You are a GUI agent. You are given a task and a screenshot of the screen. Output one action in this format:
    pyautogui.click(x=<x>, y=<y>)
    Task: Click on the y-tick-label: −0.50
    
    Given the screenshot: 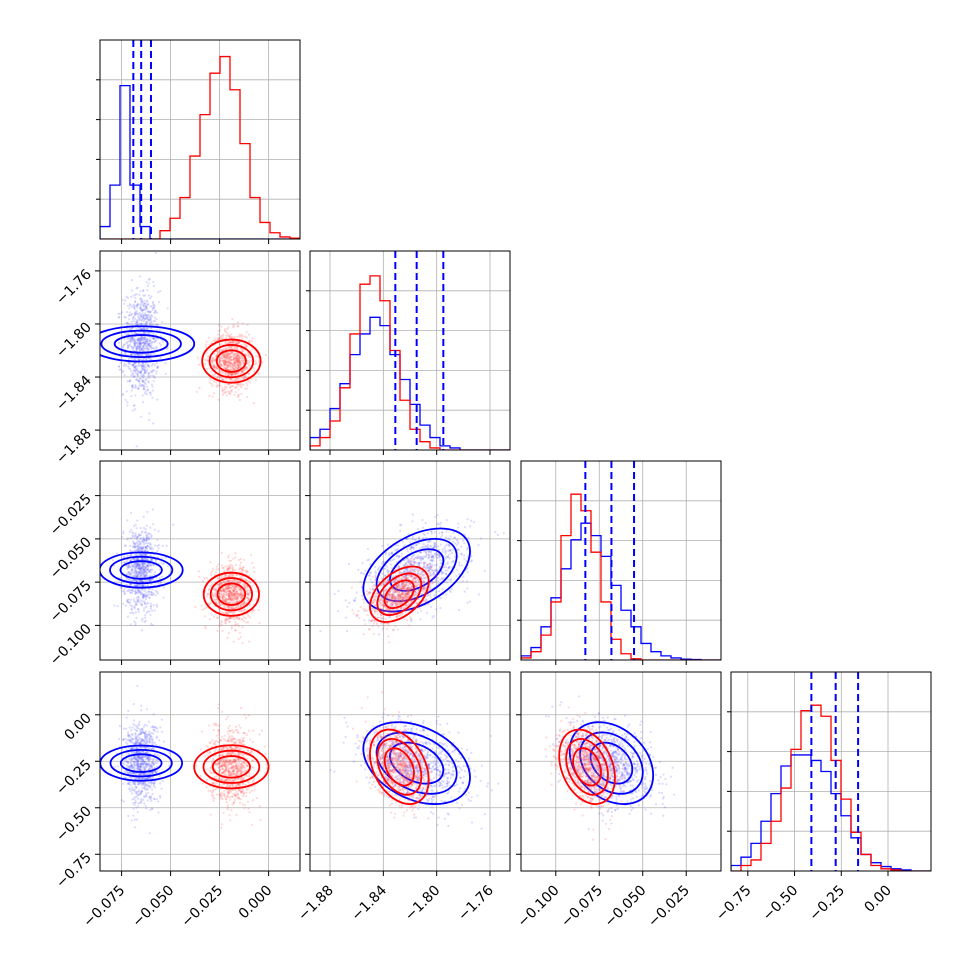 What is the action you would take?
    pyautogui.click(x=74, y=824)
    